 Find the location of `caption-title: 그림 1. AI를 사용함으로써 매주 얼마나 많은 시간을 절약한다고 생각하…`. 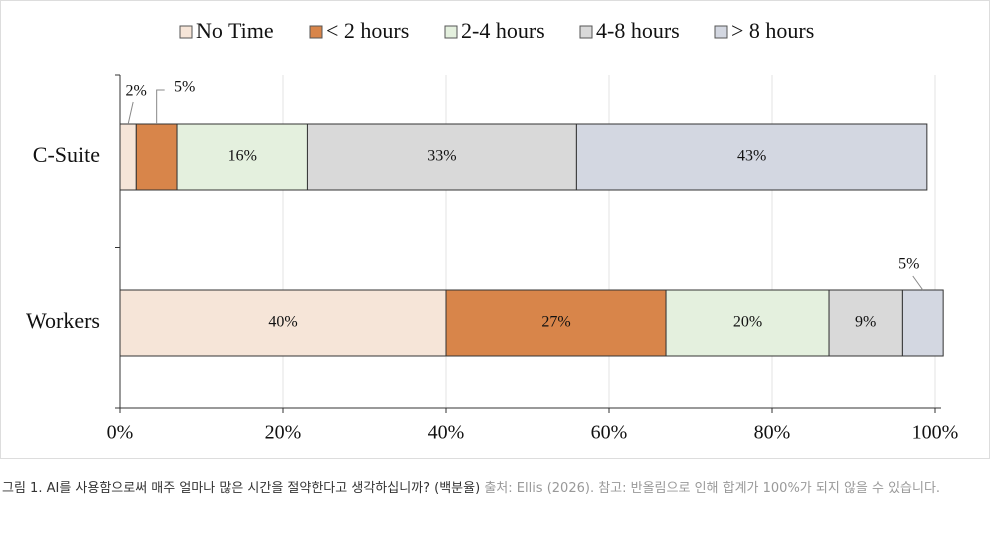

caption-title: 그림 1. AI를 사용함으로써 매주 얼마나 많은 시간을 절약한다고 생각하… is located at coordinates (241, 488).